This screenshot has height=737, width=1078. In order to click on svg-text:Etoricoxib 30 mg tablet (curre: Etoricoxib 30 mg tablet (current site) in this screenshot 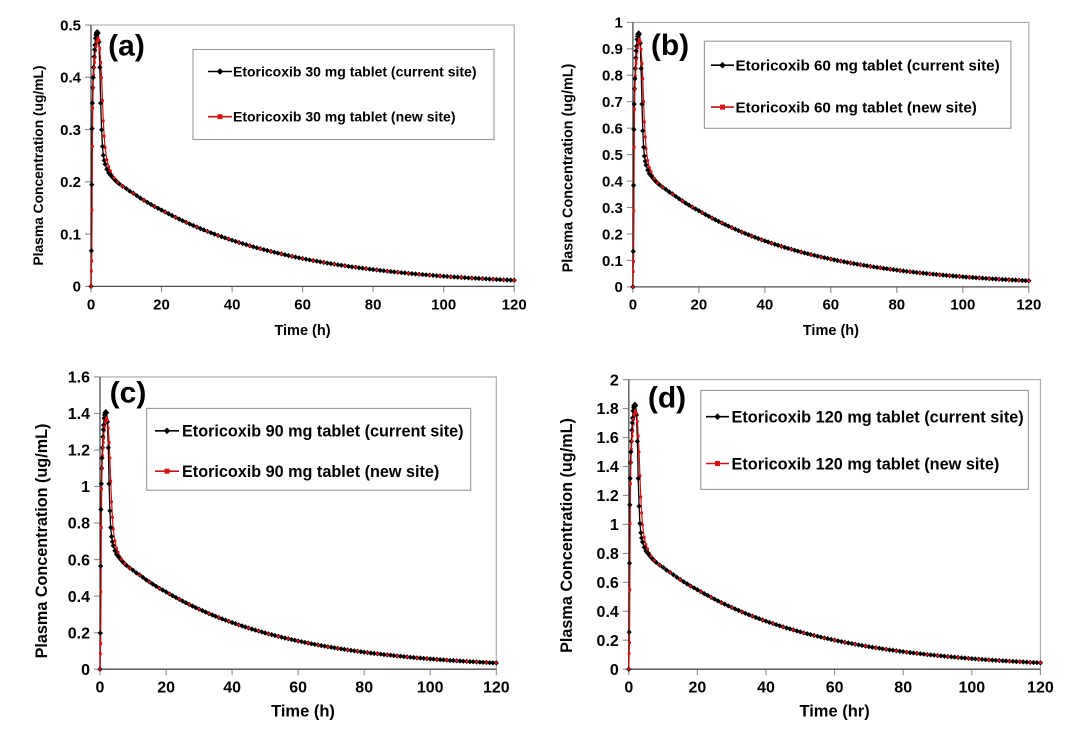, I will do `click(355, 72)`.